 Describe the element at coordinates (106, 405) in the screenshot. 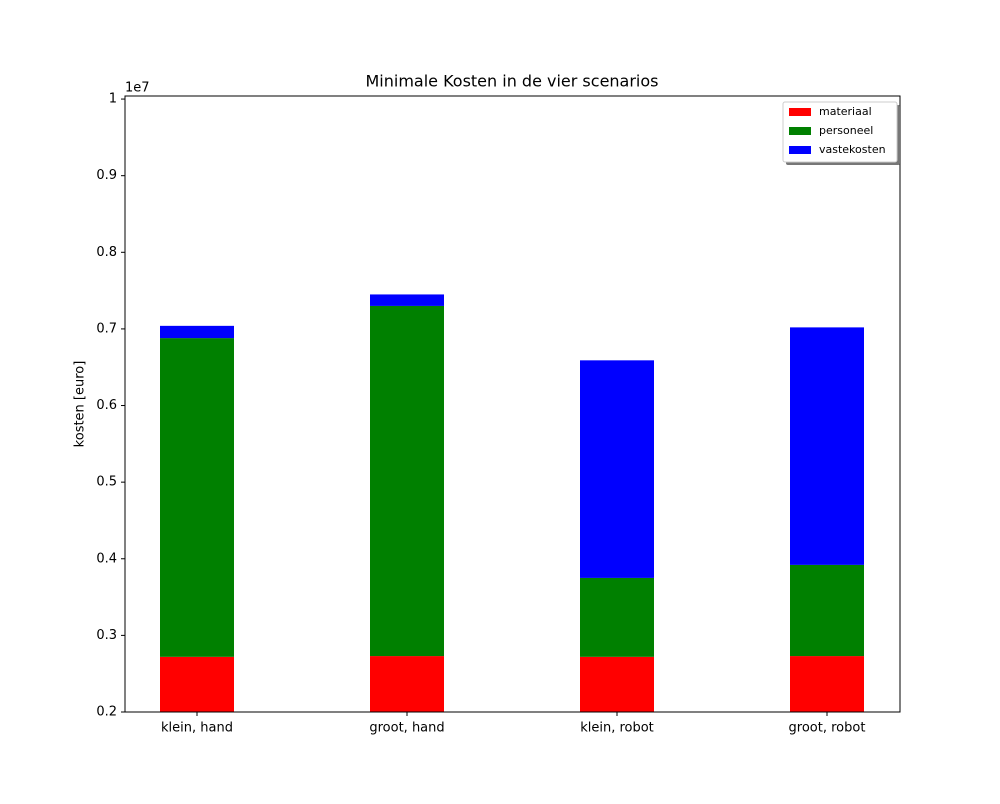

I see `y-tick-label: 0.6` at that location.